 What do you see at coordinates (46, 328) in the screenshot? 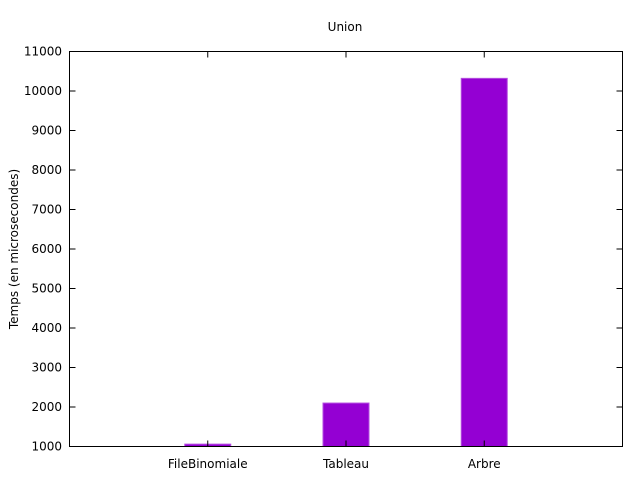
I see `y-tick-label: 4000` at bounding box center [46, 328].